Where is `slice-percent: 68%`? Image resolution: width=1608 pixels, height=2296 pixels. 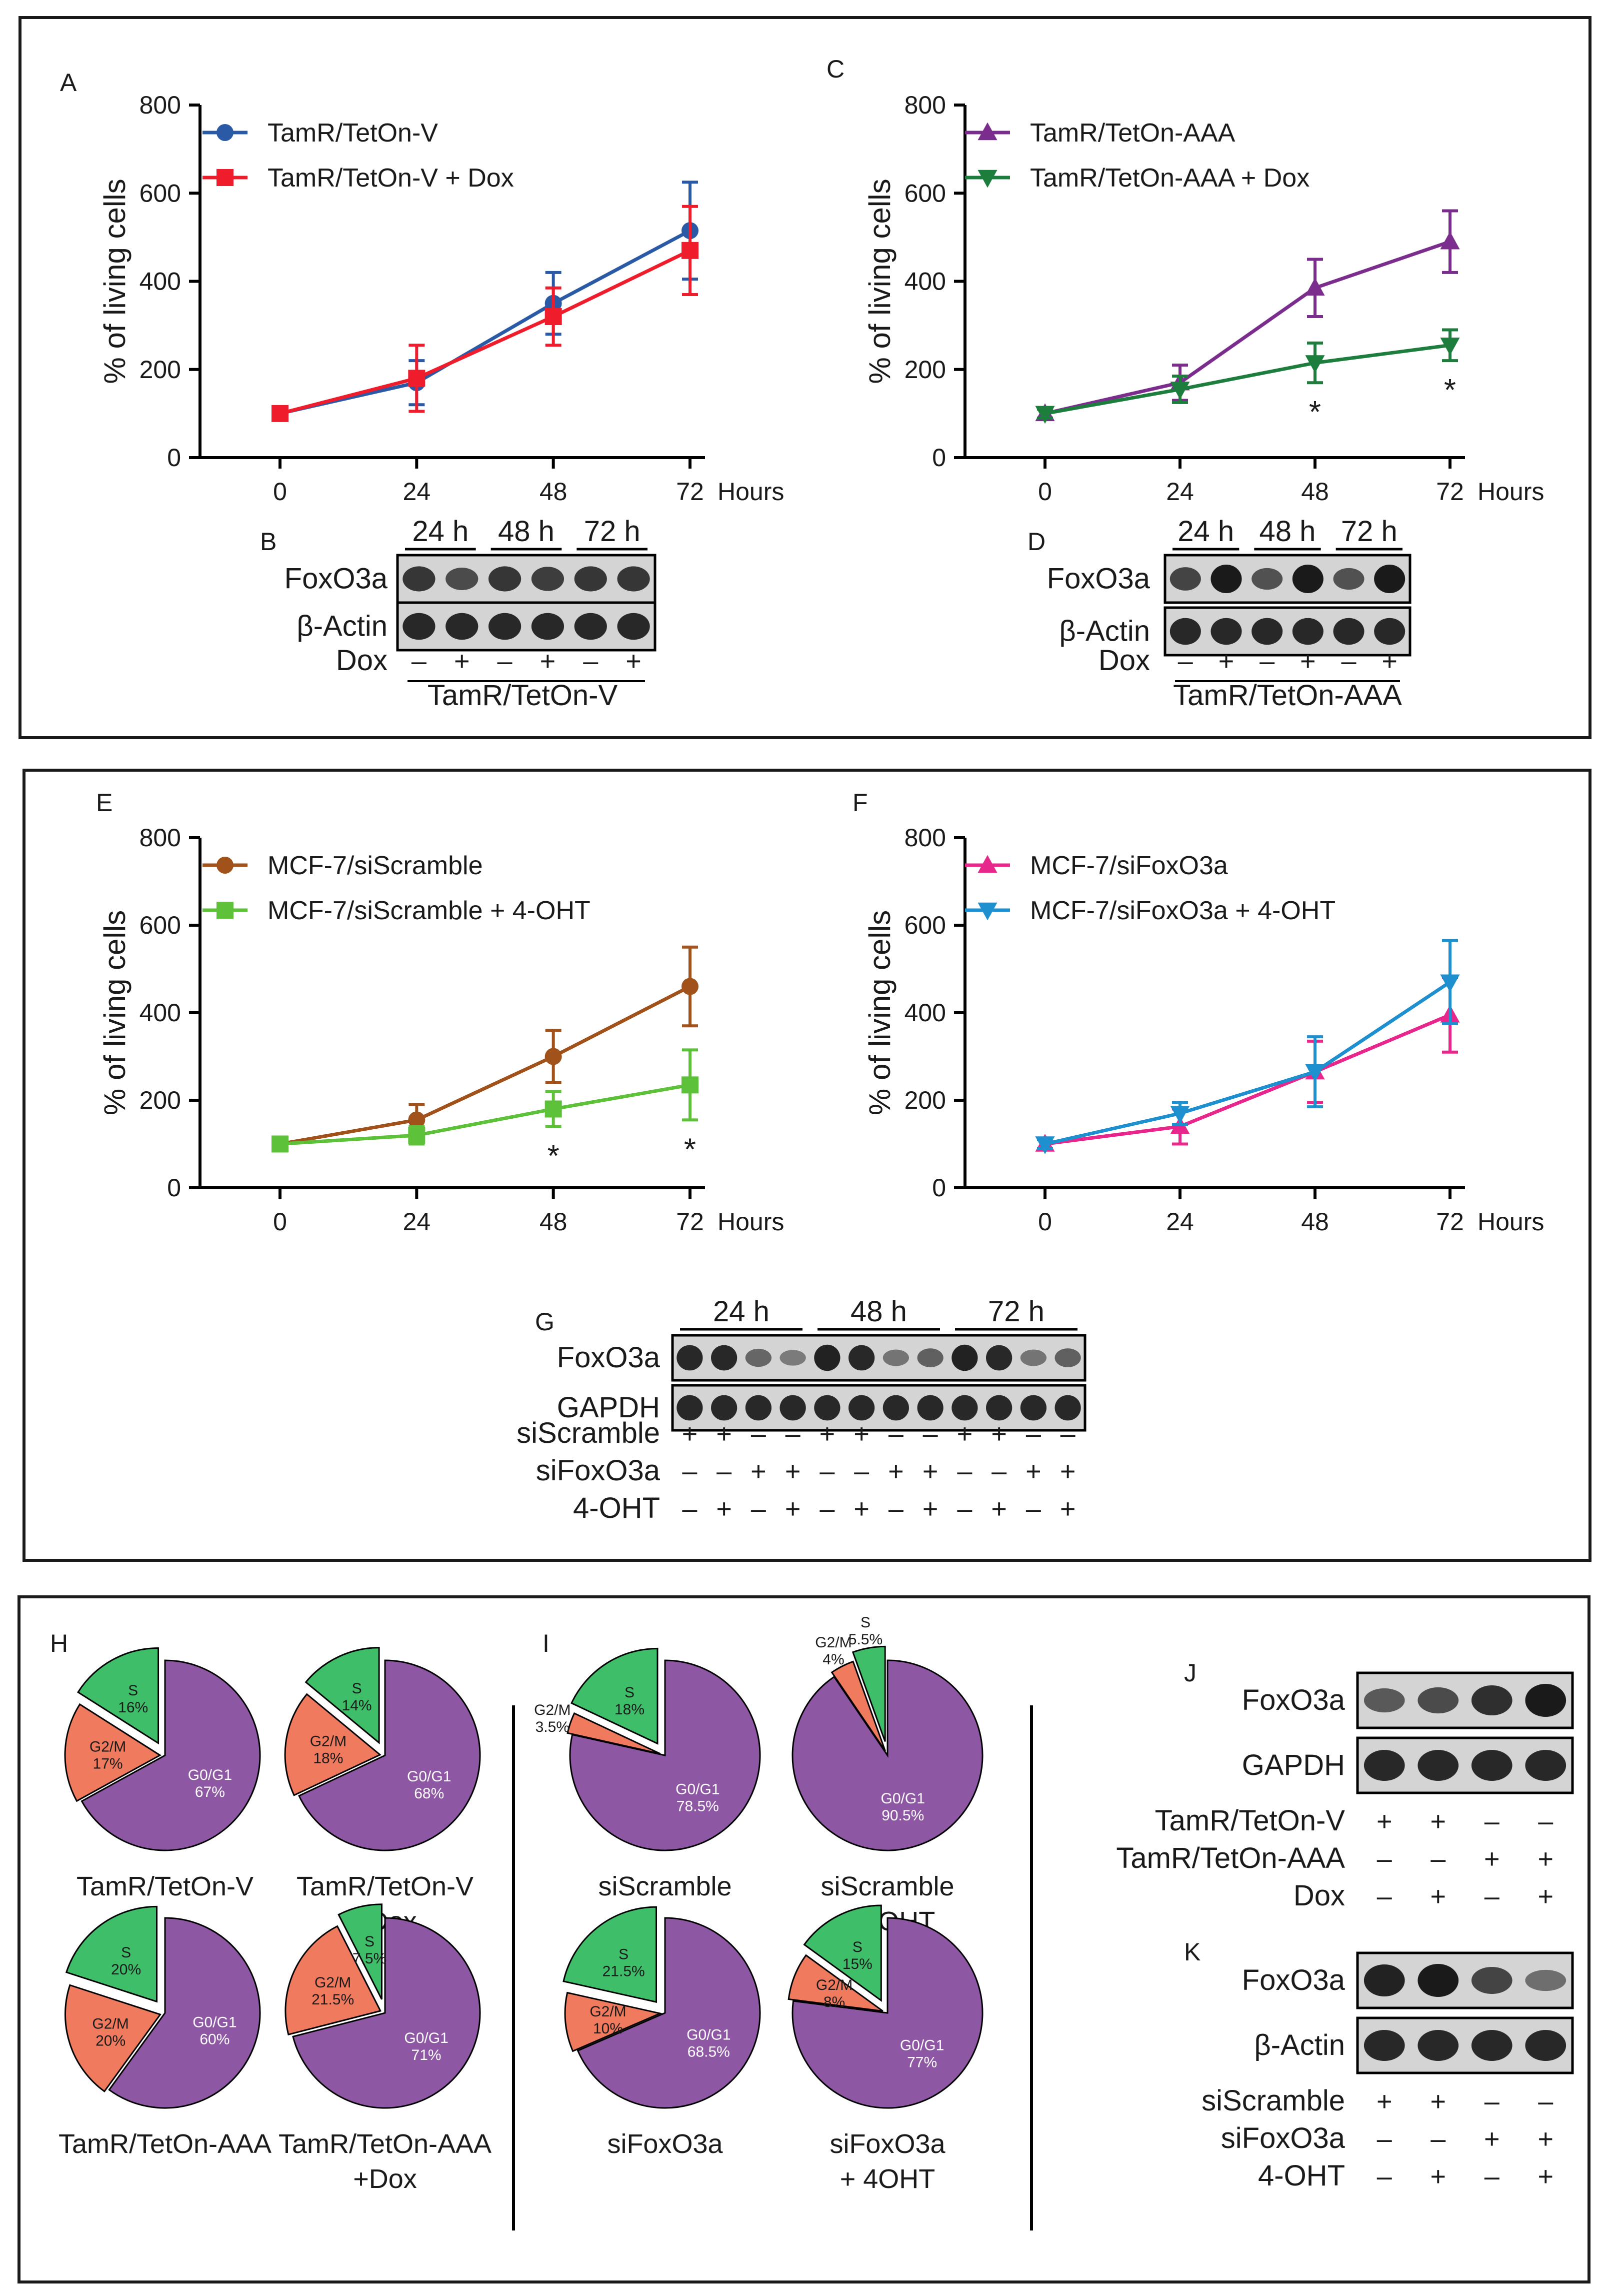
slice-percent: 68% is located at coordinates (429, 1793).